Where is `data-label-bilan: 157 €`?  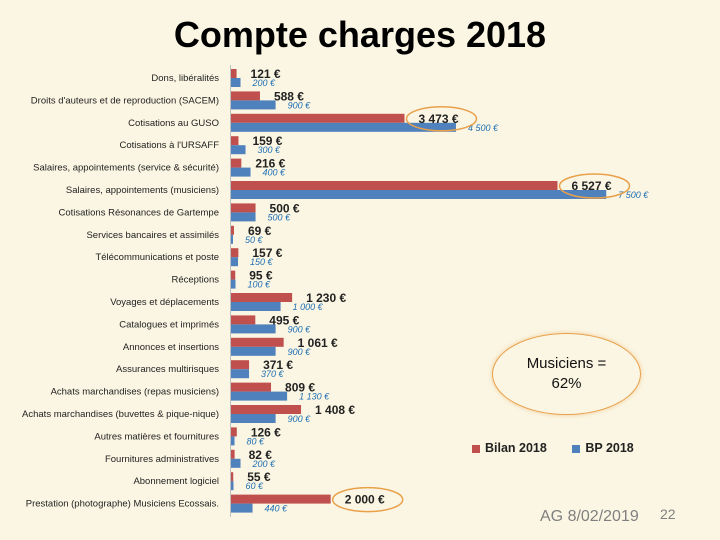
data-label-bilan: 157 € is located at coordinates (267, 253).